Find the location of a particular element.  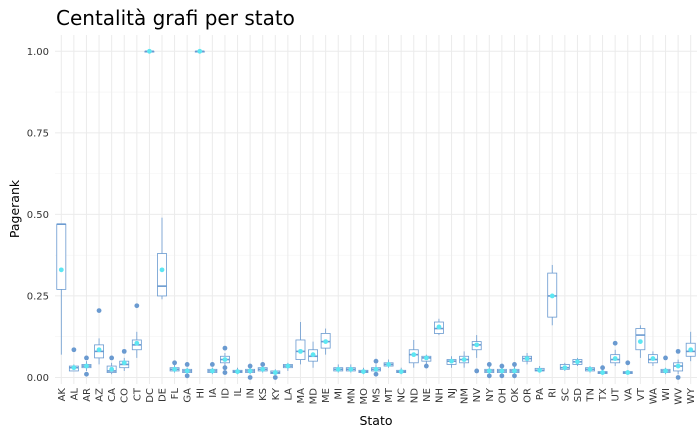

x-tick-label: NY is located at coordinates (490, 394).